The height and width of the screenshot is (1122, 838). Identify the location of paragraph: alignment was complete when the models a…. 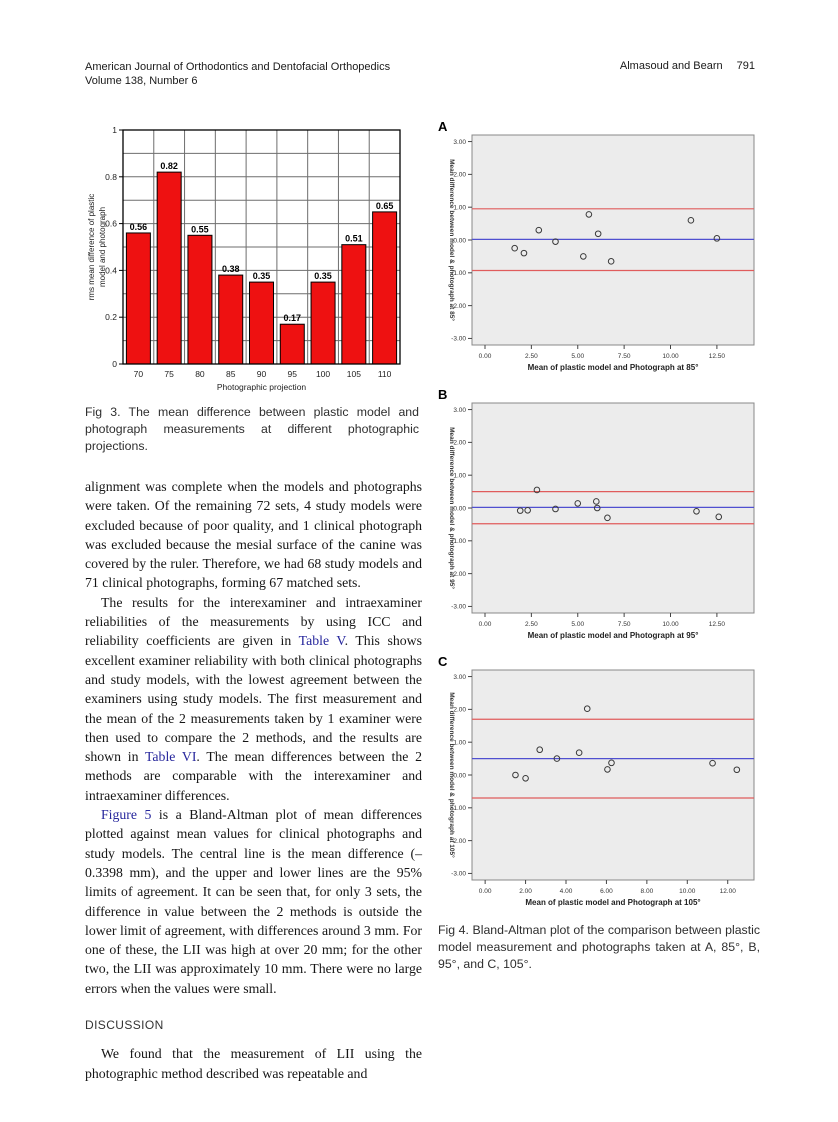
(253, 535).